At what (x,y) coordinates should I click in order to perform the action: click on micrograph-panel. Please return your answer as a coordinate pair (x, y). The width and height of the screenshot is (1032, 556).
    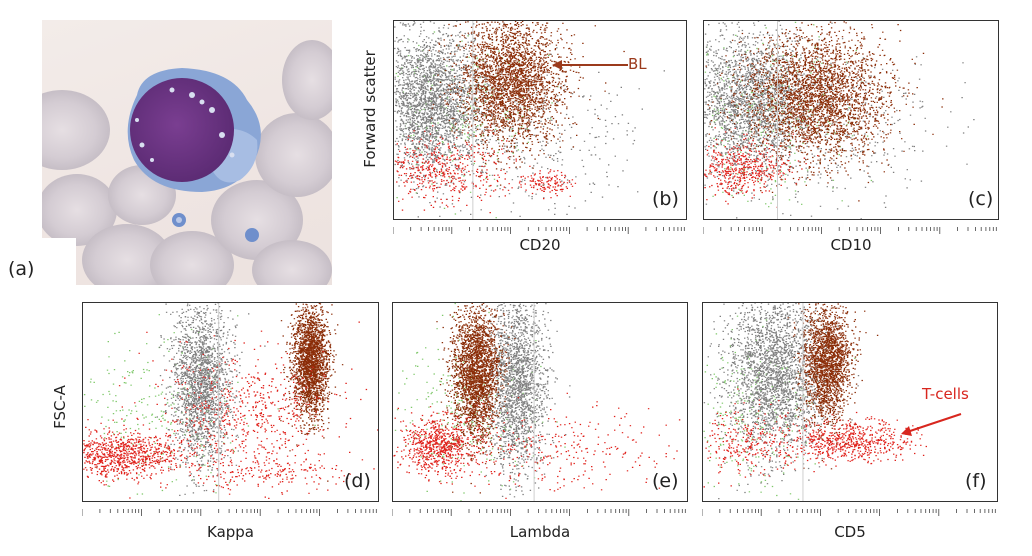
    Looking at the image, I should click on (187, 152).